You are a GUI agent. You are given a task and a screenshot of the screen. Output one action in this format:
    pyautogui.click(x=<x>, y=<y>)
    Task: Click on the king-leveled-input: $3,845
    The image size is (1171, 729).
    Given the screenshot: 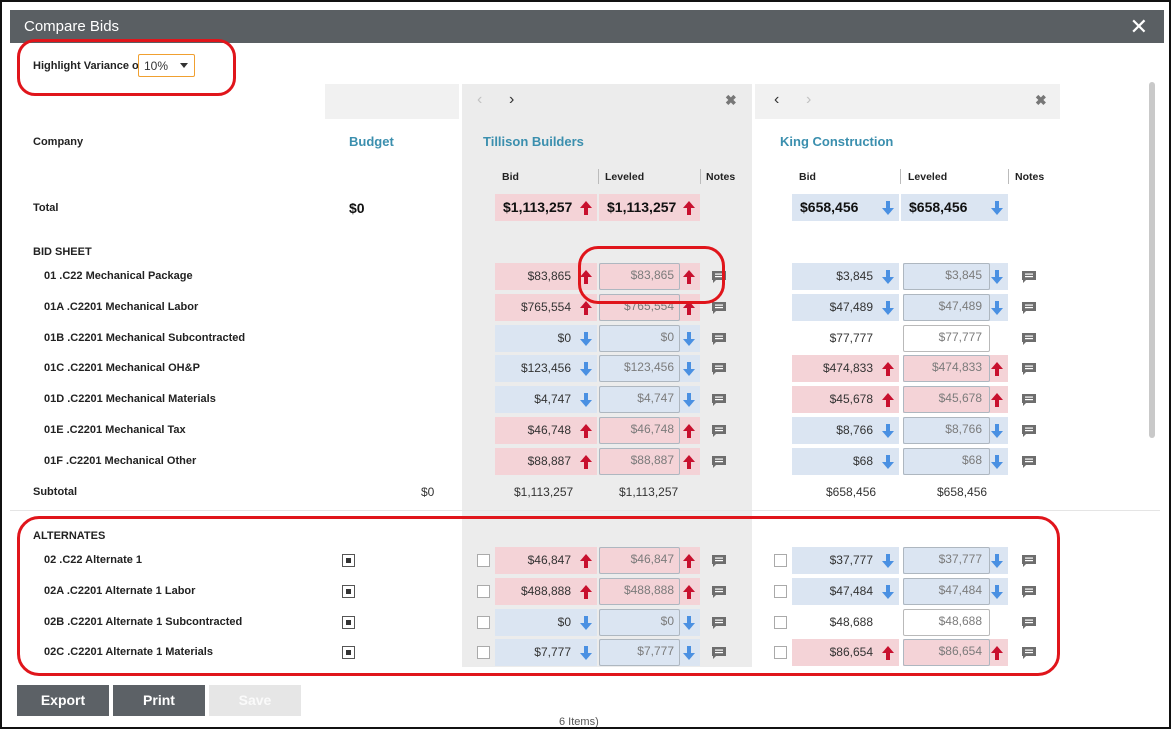 What is the action you would take?
    pyautogui.click(x=955, y=276)
    